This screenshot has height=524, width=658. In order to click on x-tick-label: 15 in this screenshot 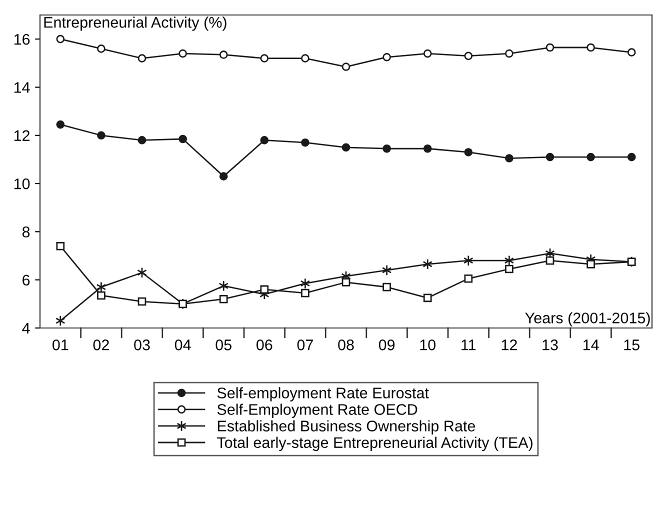, I will do `click(632, 345)`.